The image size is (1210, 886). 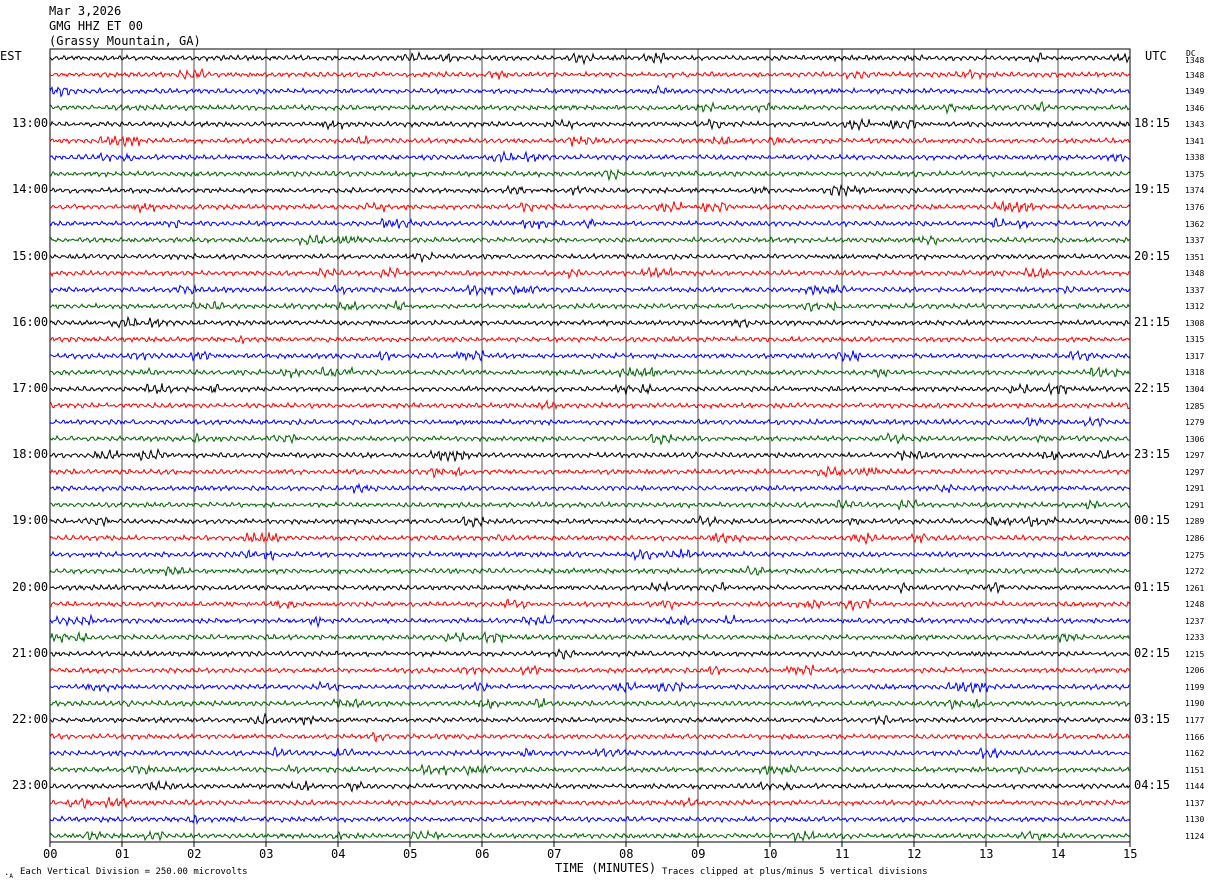 What do you see at coordinates (338, 854) in the screenshot?
I see `x-tick-label: 04` at bounding box center [338, 854].